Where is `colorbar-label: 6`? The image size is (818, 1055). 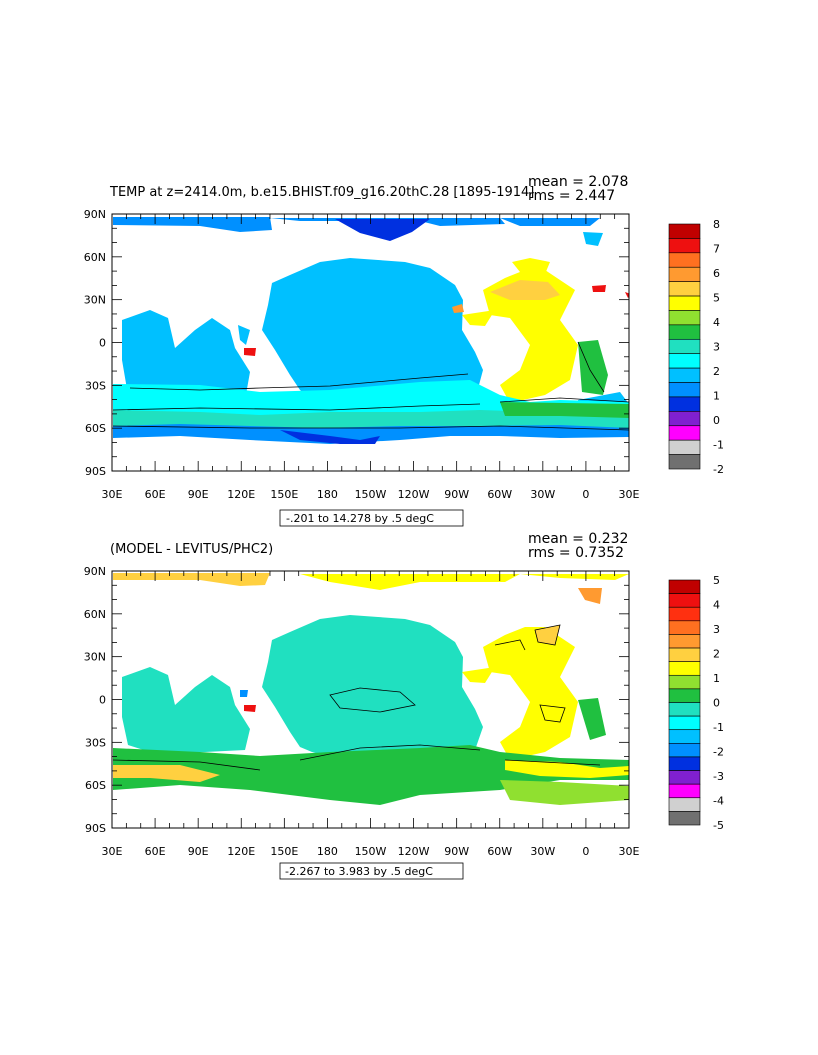
colorbar-label: 6 is located at coordinates (716, 273).